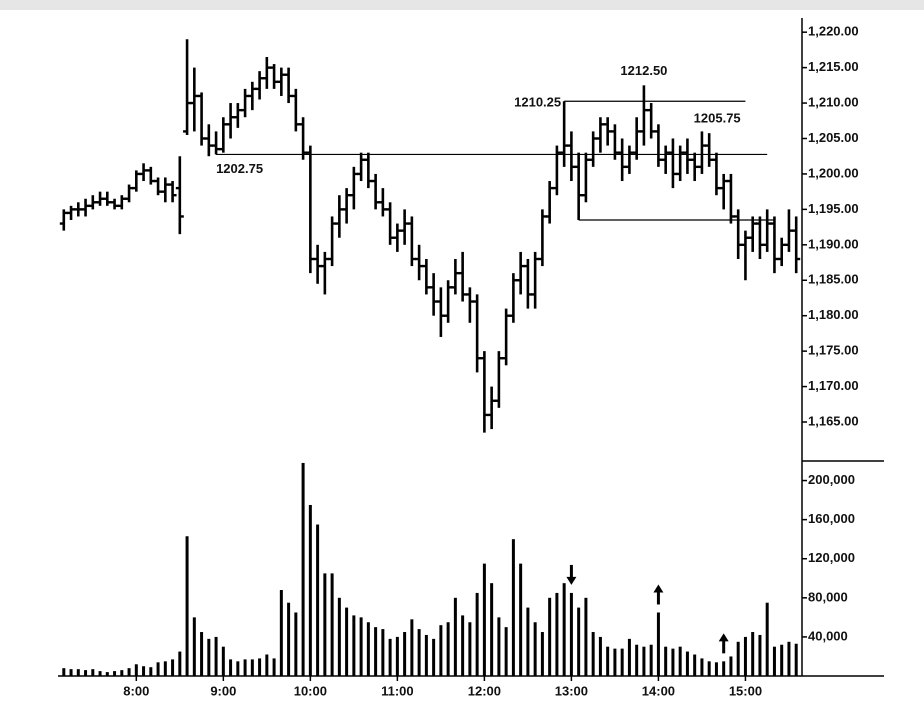  What do you see at coordinates (397, 690) in the screenshot?
I see `x-tick-label: 11:00` at bounding box center [397, 690].